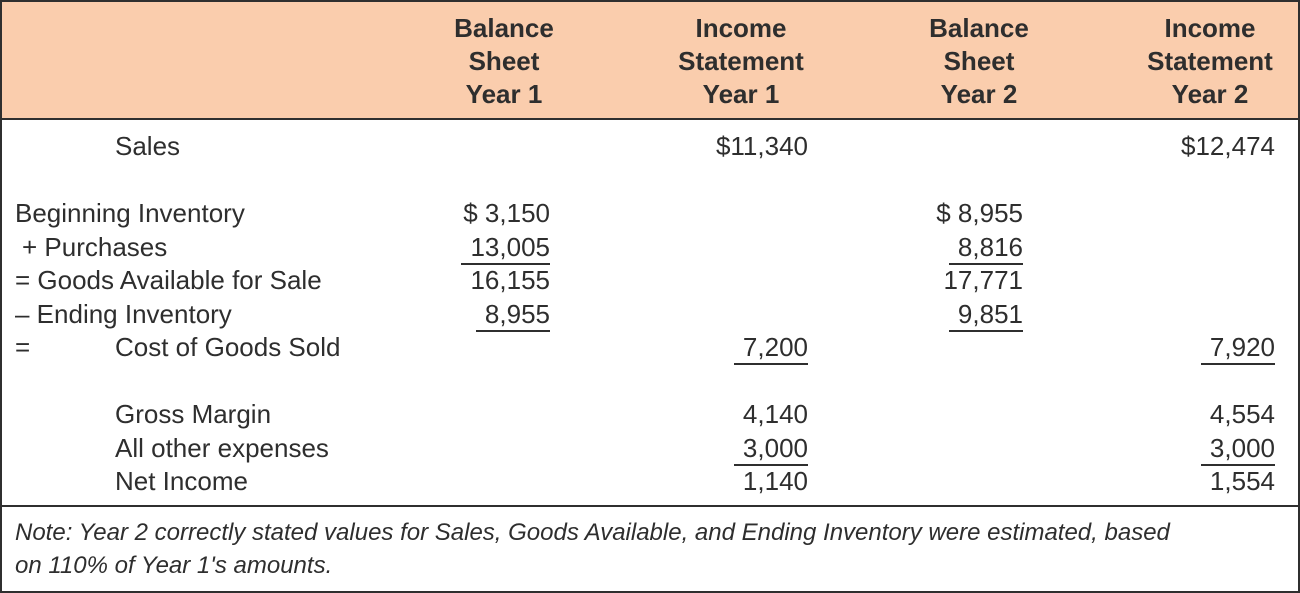 The image size is (1300, 593). I want to click on col-header-balance-sheet-year1: Balance Sheet Year 1, so click(504, 61).